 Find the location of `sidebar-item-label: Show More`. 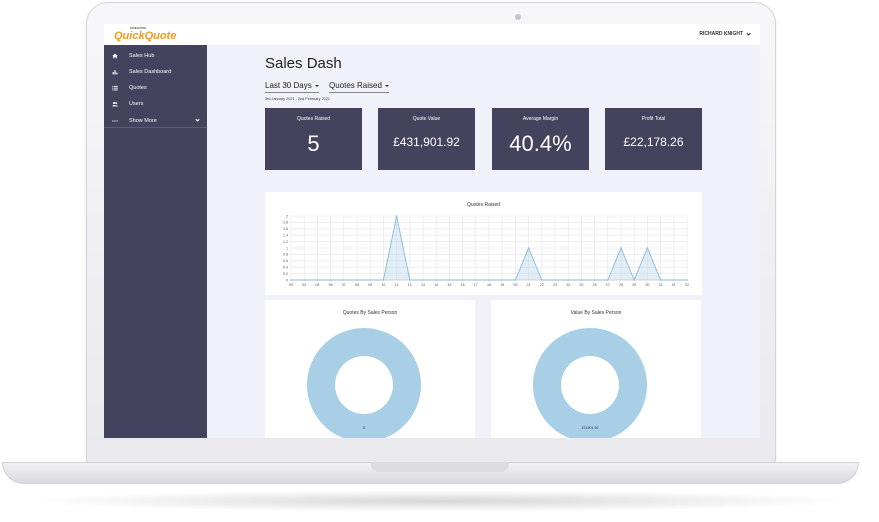

sidebar-item-label: Show More is located at coordinates (143, 121).